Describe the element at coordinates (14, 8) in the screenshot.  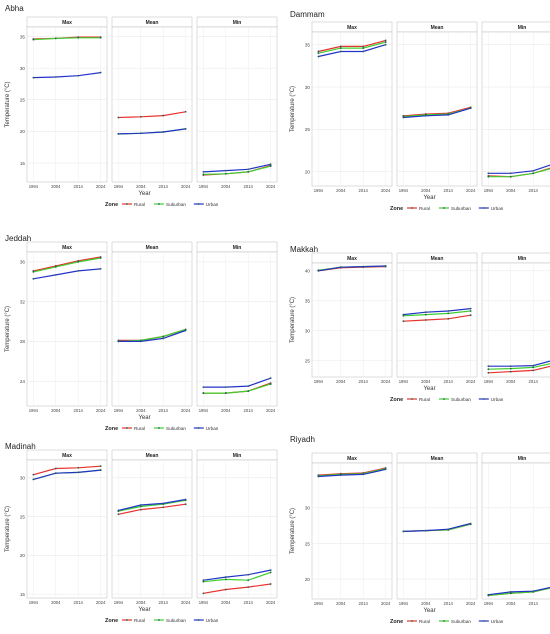
I see `chart-title: Abha` at that location.